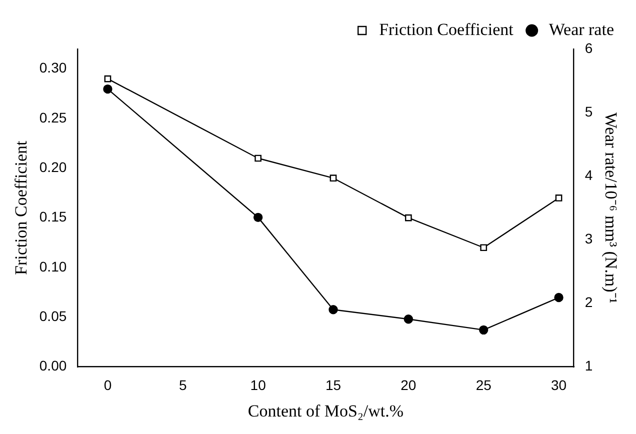 This screenshot has width=636, height=434. What do you see at coordinates (558, 385) in the screenshot?
I see `x-tick-label: 30` at bounding box center [558, 385].